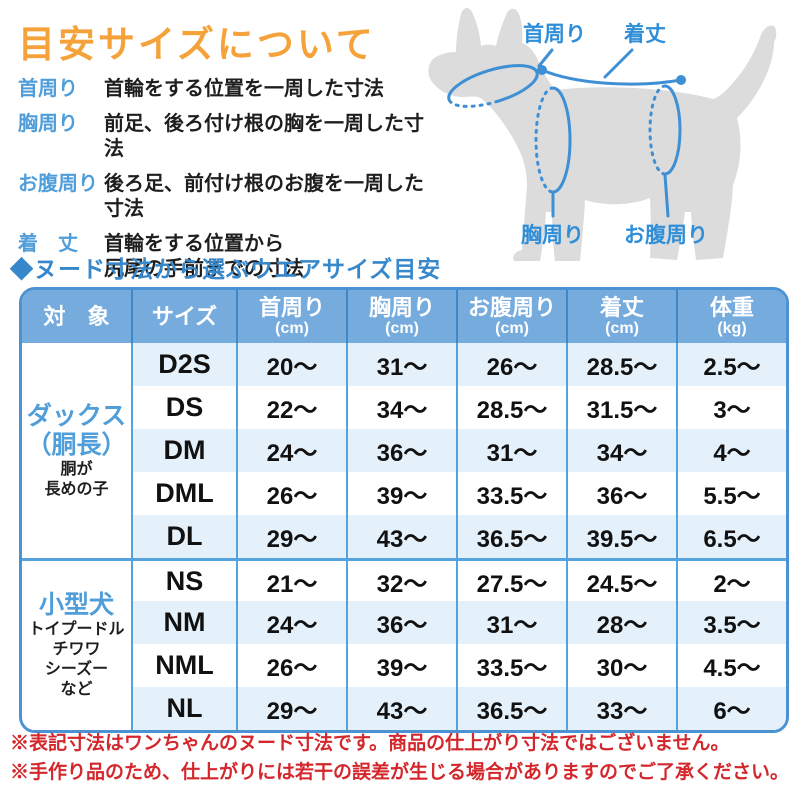 The width and height of the screenshot is (800, 800). I want to click on header-label: 首周り, so click(291, 307).